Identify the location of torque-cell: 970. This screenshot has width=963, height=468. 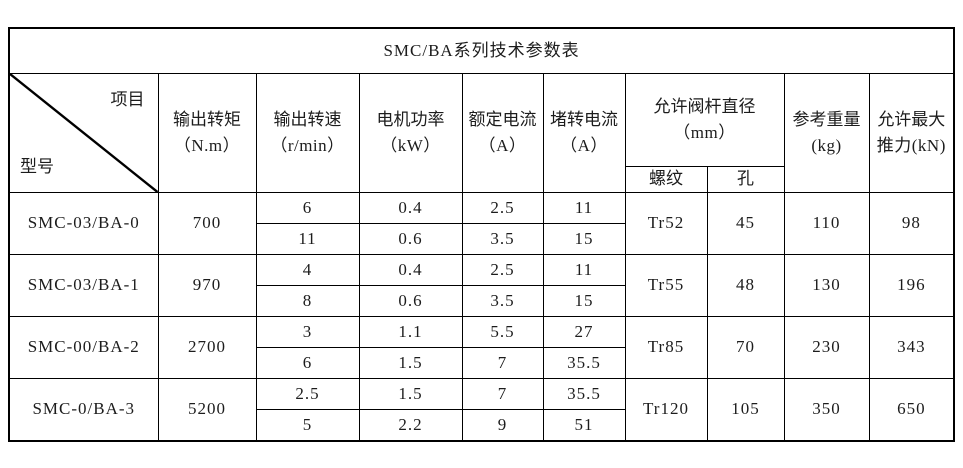
(207, 285).